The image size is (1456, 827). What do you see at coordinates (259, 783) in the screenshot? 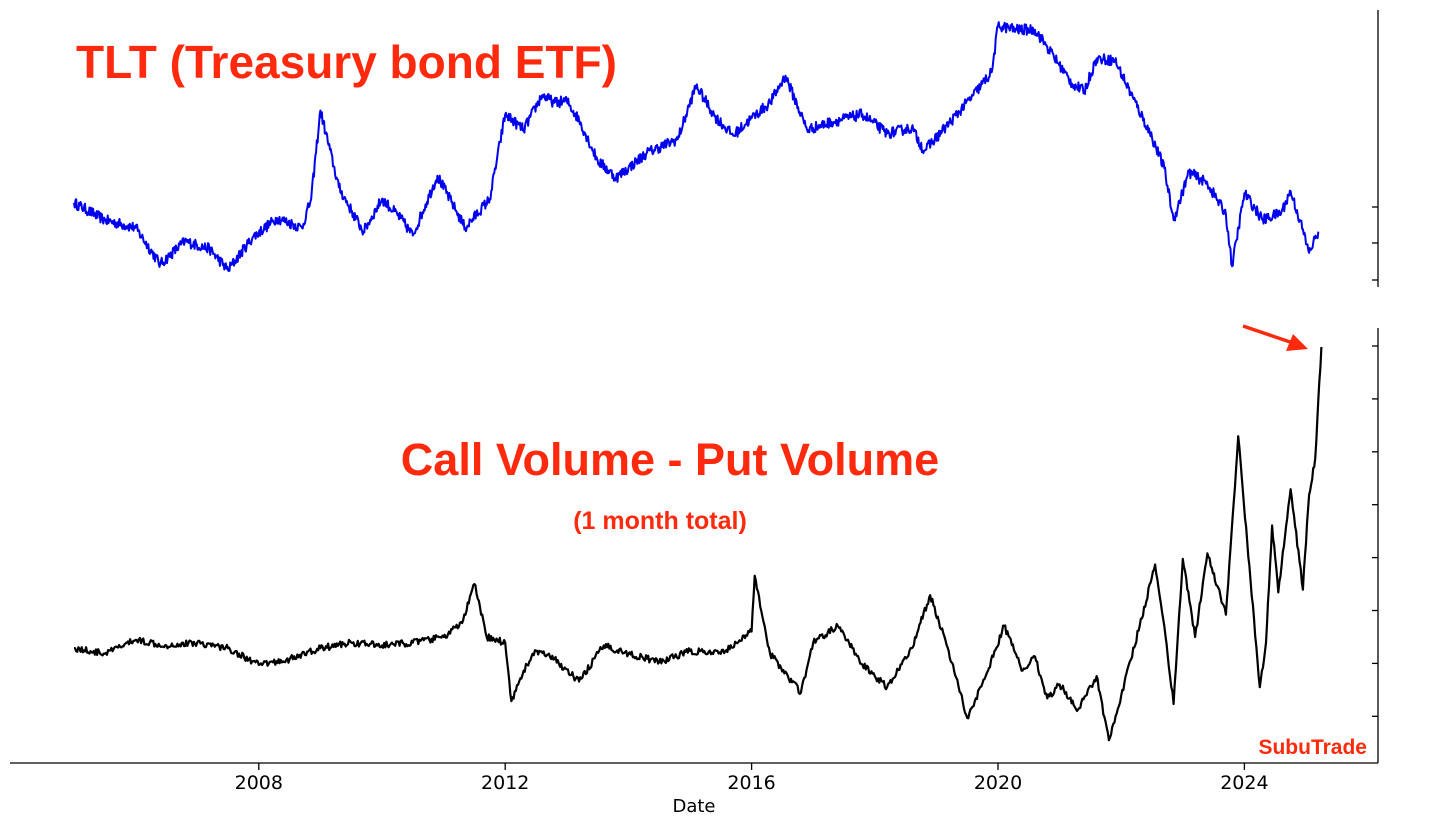
I see `x-tick-label: 2008` at bounding box center [259, 783].